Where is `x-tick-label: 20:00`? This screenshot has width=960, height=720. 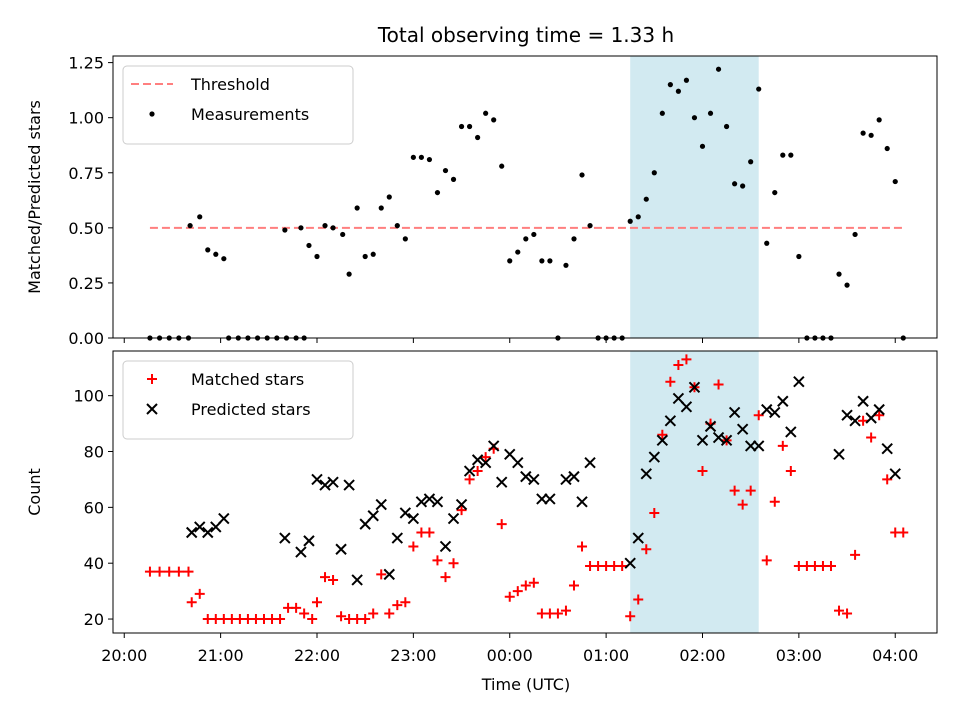 x-tick-label: 20:00 is located at coordinates (124, 655).